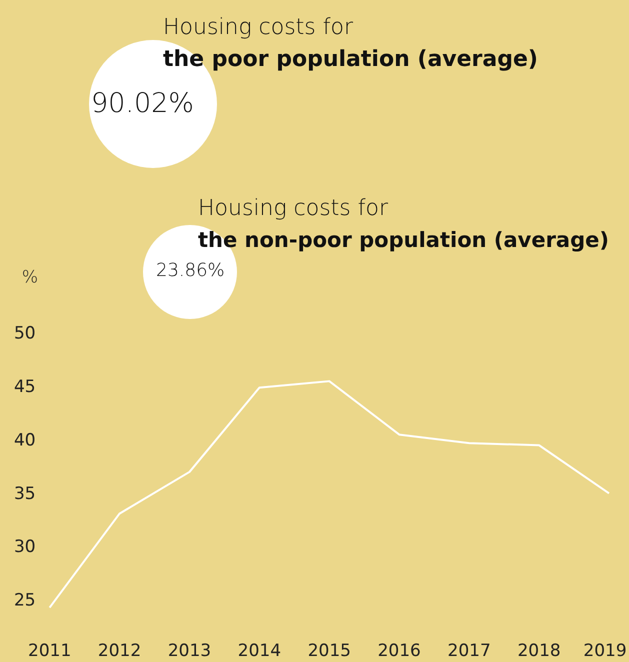 The height and width of the screenshot is (662, 629). I want to click on annotation: the non-poor population (average), so click(403, 240).